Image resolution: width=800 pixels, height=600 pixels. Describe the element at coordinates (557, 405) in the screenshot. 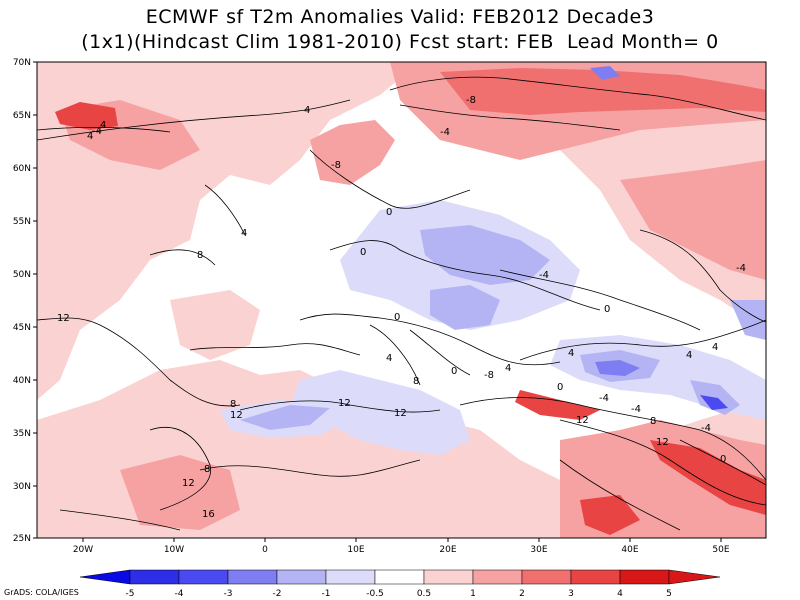

I see `anomaly-region-sinai` at that location.